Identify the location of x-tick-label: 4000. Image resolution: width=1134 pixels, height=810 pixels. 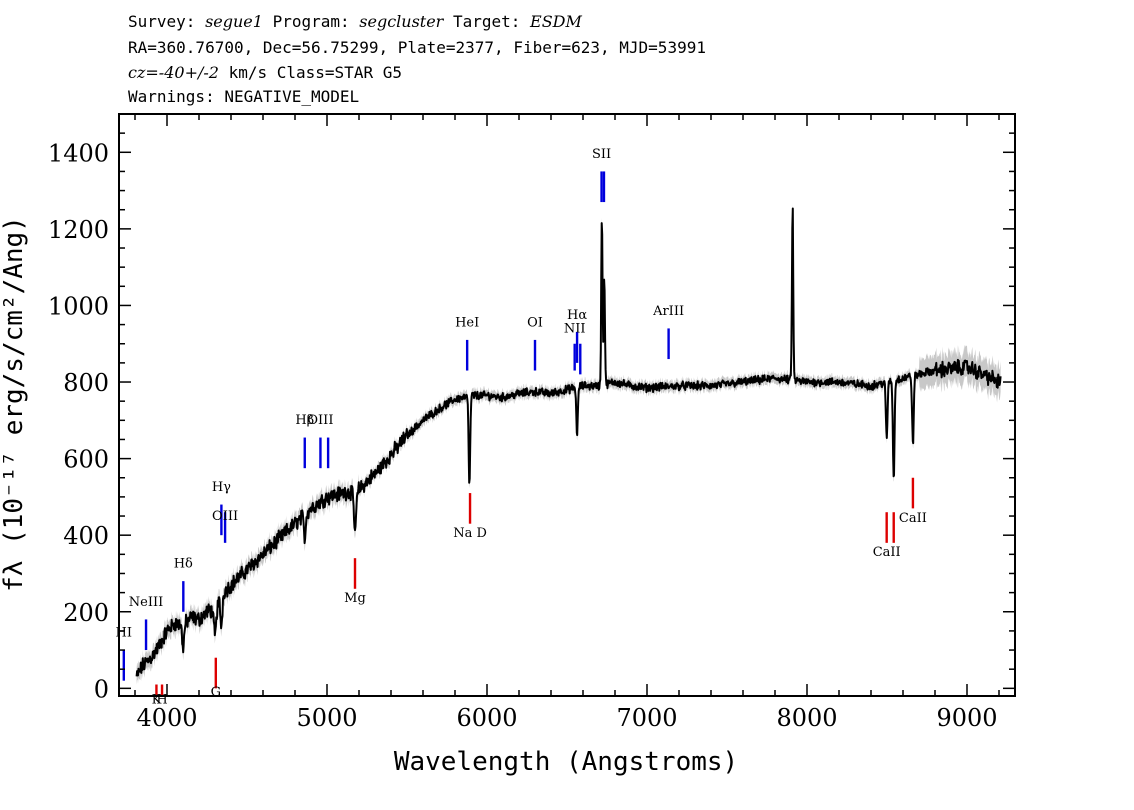
(166, 718).